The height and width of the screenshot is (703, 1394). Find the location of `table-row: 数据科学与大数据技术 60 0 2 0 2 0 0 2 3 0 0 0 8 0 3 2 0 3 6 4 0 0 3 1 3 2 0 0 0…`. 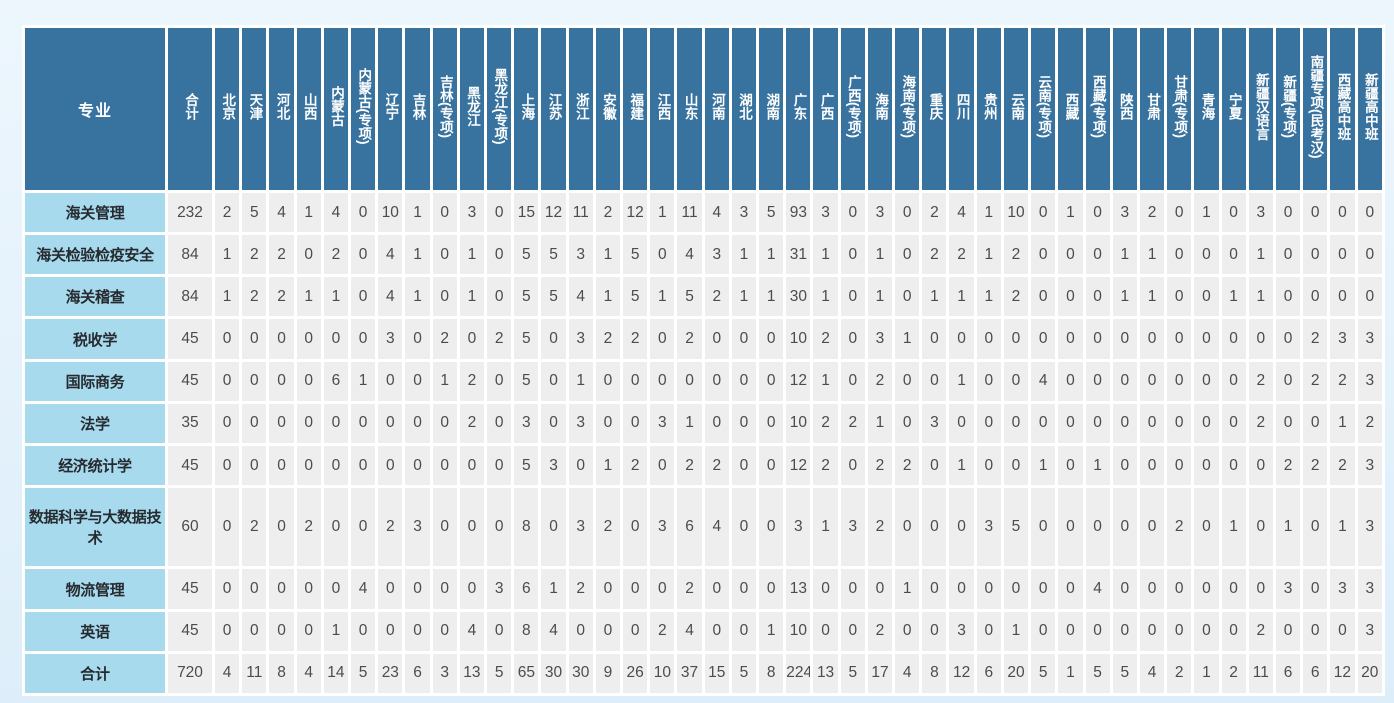

table-row: 数据科学与大数据技术 60 0 2 0 2 0 0 2 3 0 0 0 8 0 3 2 0 3 6 4 0 0 3 1 3 2 0 0 0… is located at coordinates (703, 527).